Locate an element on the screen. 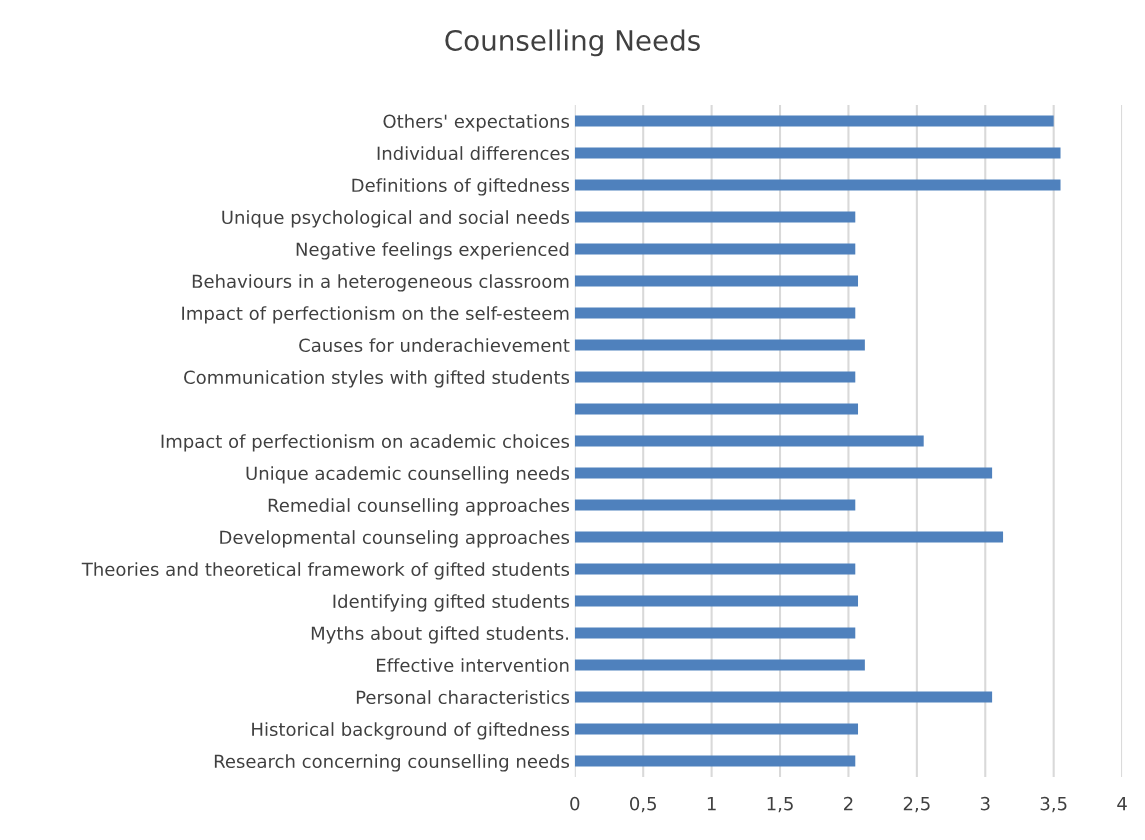 The width and height of the screenshot is (1145, 840). y-tick-label: Developmental counseling approaches is located at coordinates (395, 539).